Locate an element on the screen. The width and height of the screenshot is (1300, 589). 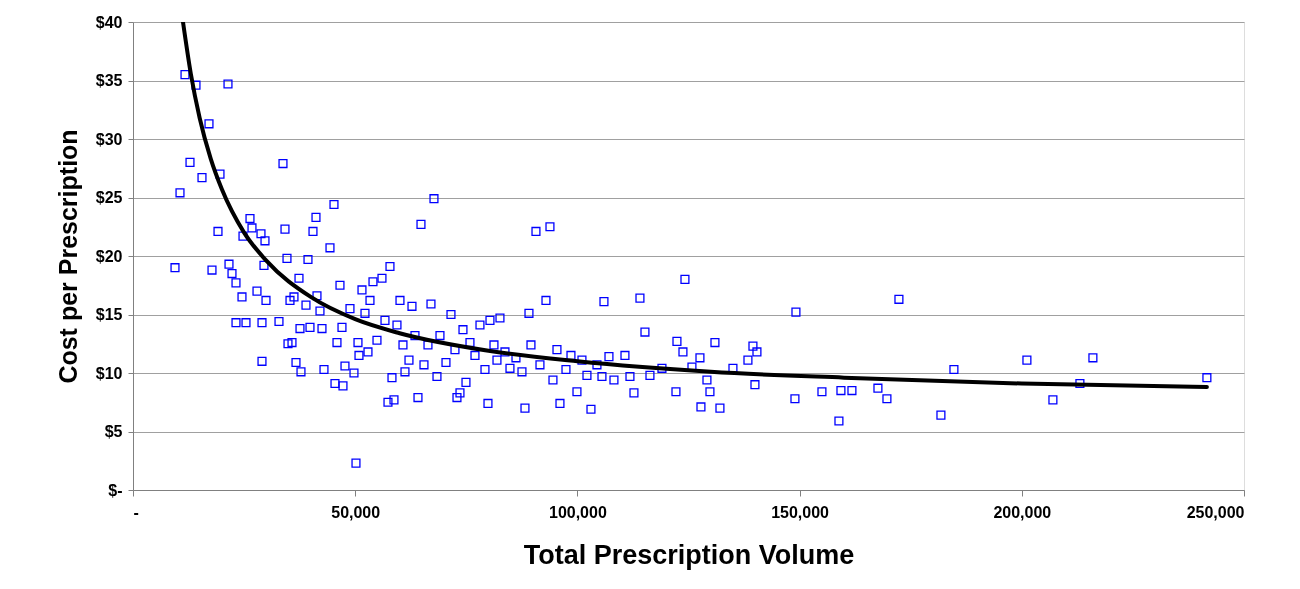
x-tick-label: 200,000 is located at coordinates (1022, 512).